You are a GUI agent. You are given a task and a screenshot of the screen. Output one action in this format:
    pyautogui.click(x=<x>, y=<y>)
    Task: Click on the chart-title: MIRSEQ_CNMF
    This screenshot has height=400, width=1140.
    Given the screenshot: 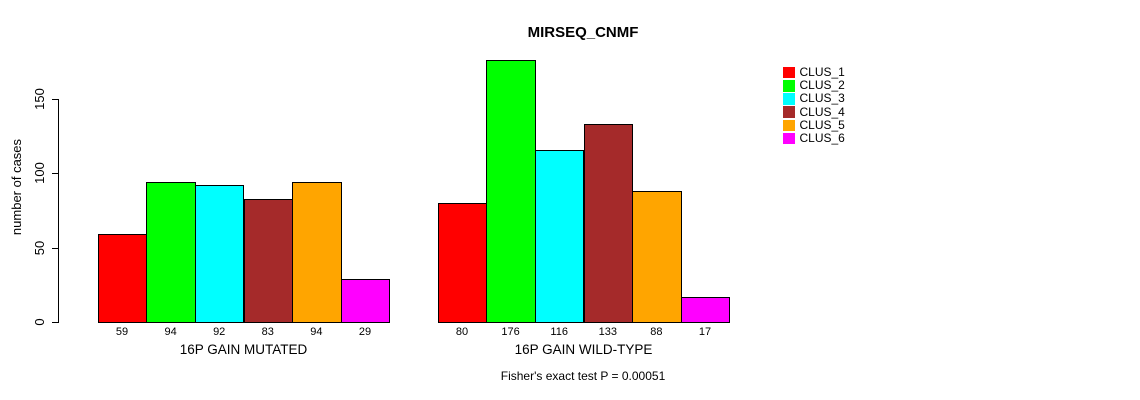 What is the action you would take?
    pyautogui.click(x=583, y=32)
    